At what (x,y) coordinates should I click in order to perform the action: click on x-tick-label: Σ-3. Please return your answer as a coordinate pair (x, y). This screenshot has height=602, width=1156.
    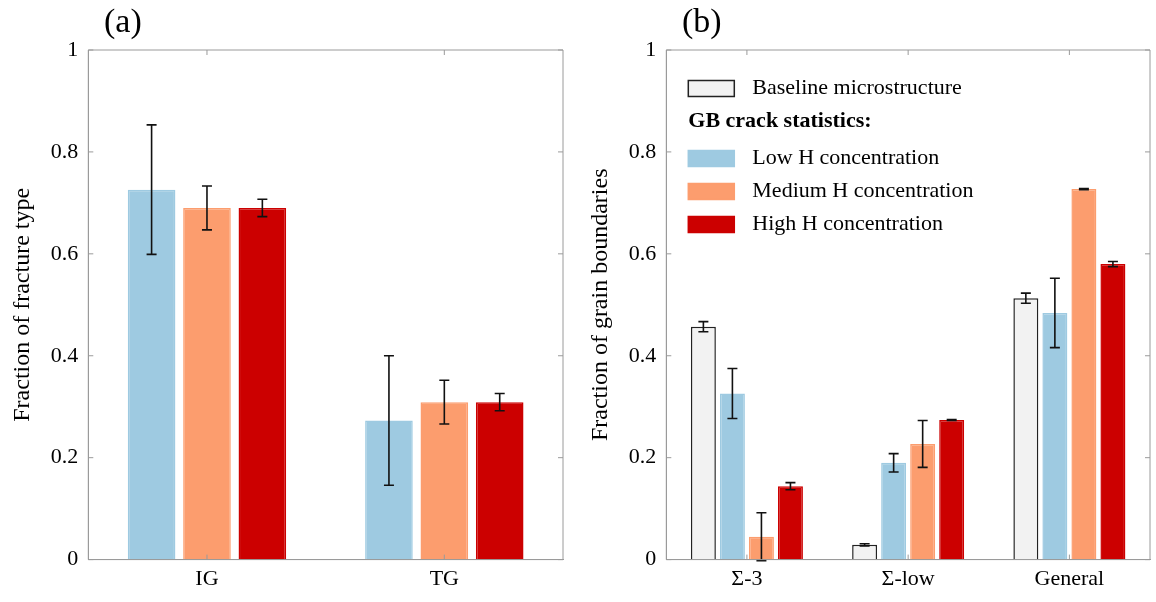
    Looking at the image, I should click on (747, 577).